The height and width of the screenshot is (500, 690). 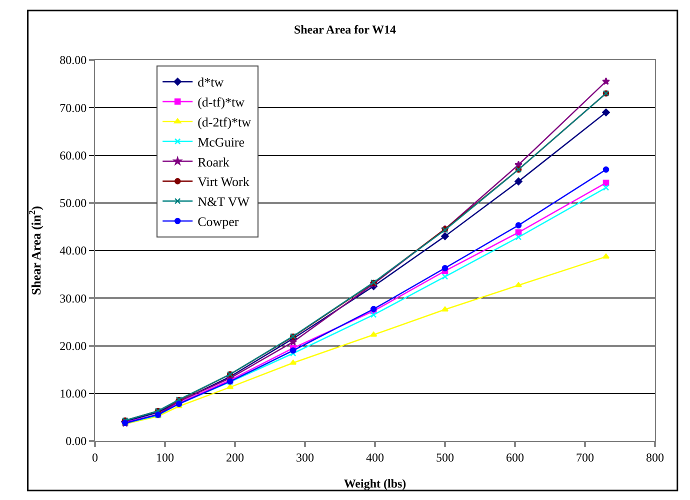 I want to click on y-tick-label: 30.00, so click(x=73, y=298).